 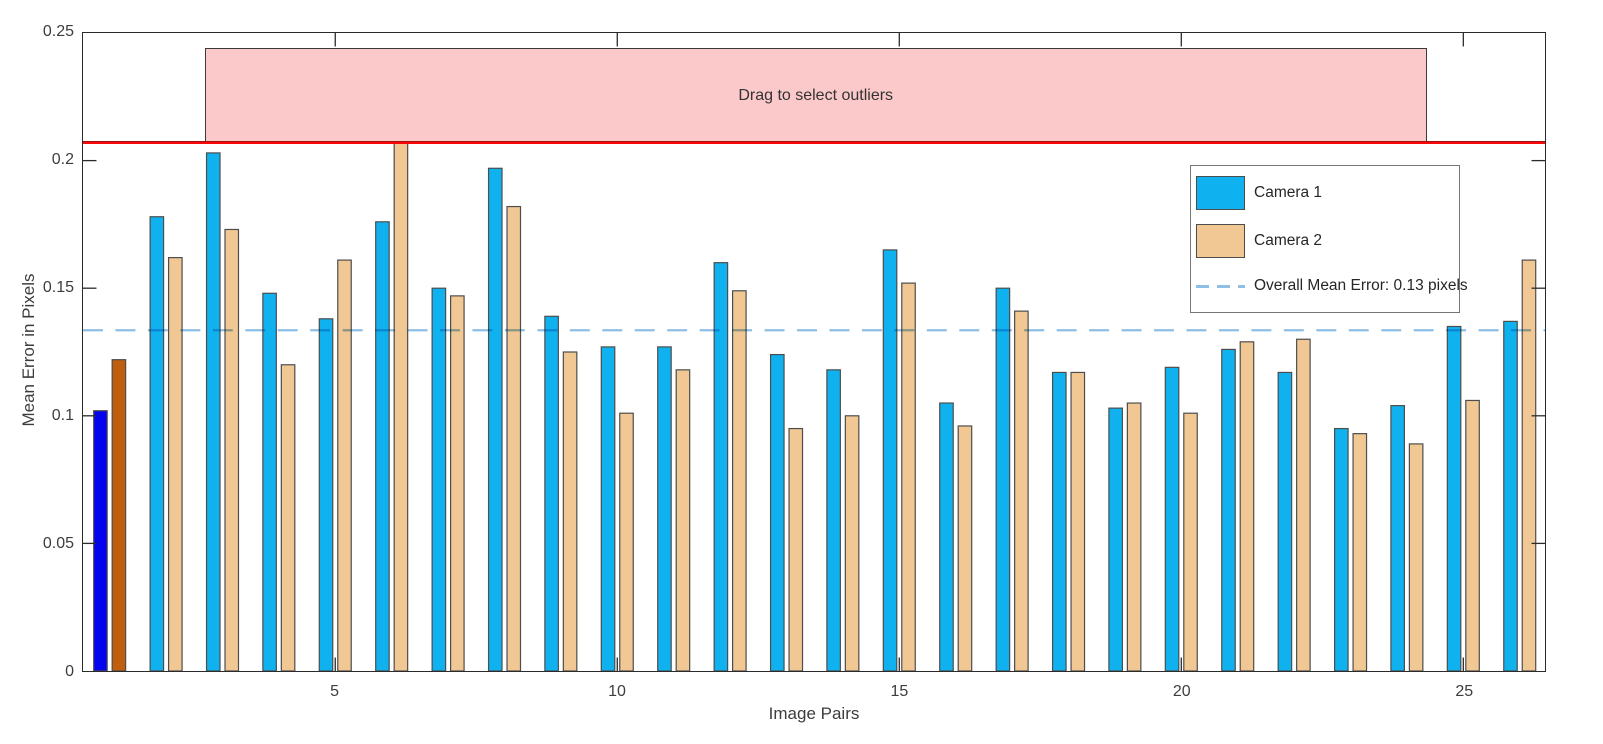 I want to click on outlier-drag-region-label: Drag to select outliers, so click(x=816, y=96).